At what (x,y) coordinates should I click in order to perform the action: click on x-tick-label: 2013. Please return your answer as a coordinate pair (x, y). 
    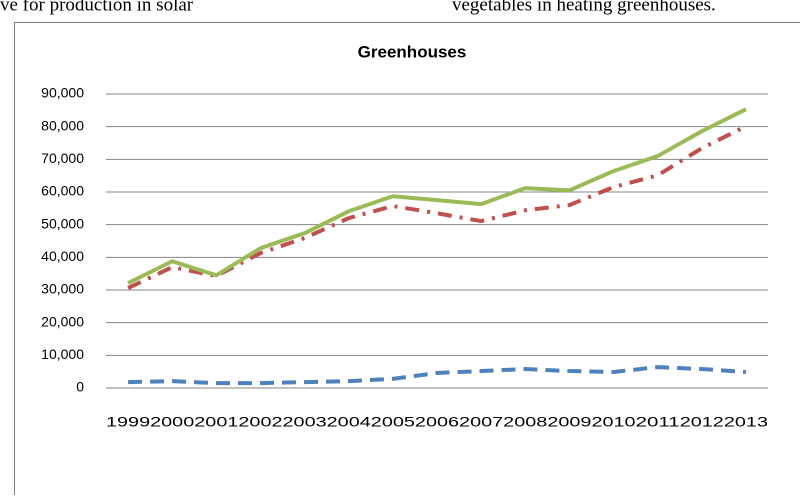
    Looking at the image, I should click on (746, 422).